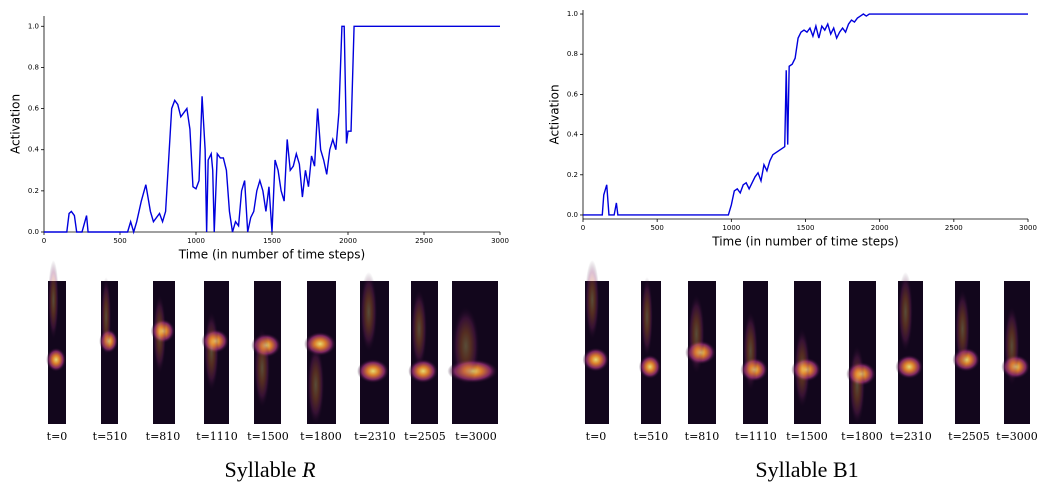 Image resolution: width=1037 pixels, height=488 pixels. Describe the element at coordinates (308, 469) in the screenshot. I see `caption-var: R` at that location.